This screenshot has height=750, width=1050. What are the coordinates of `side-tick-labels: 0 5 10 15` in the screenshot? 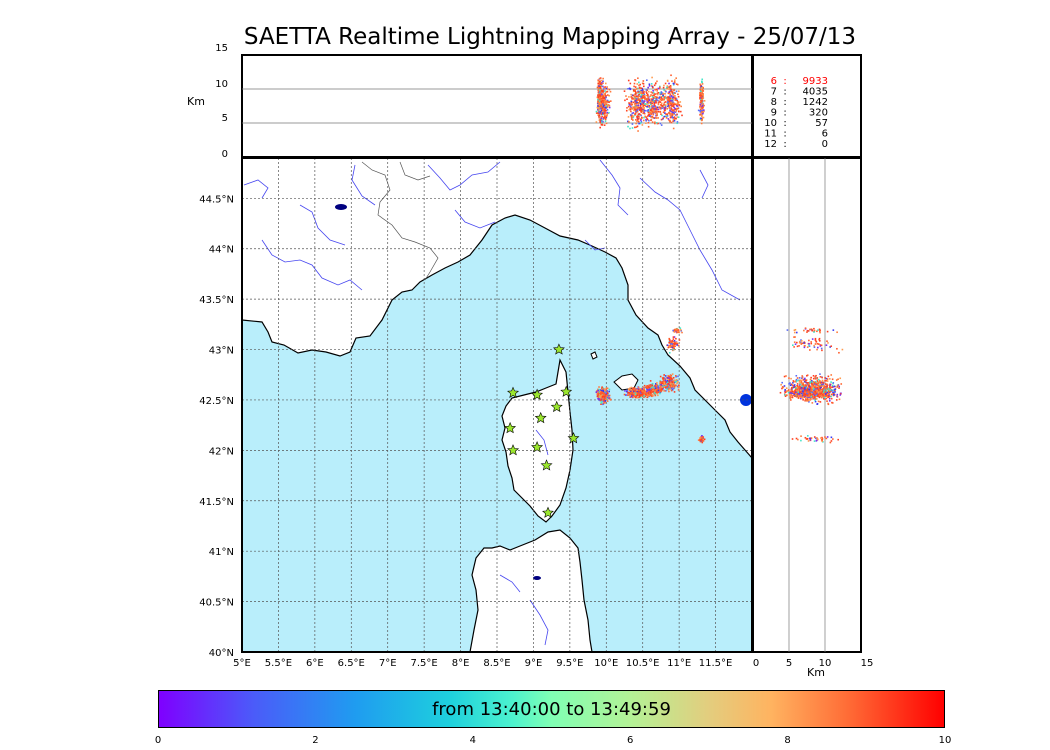 It's located at (813, 663).